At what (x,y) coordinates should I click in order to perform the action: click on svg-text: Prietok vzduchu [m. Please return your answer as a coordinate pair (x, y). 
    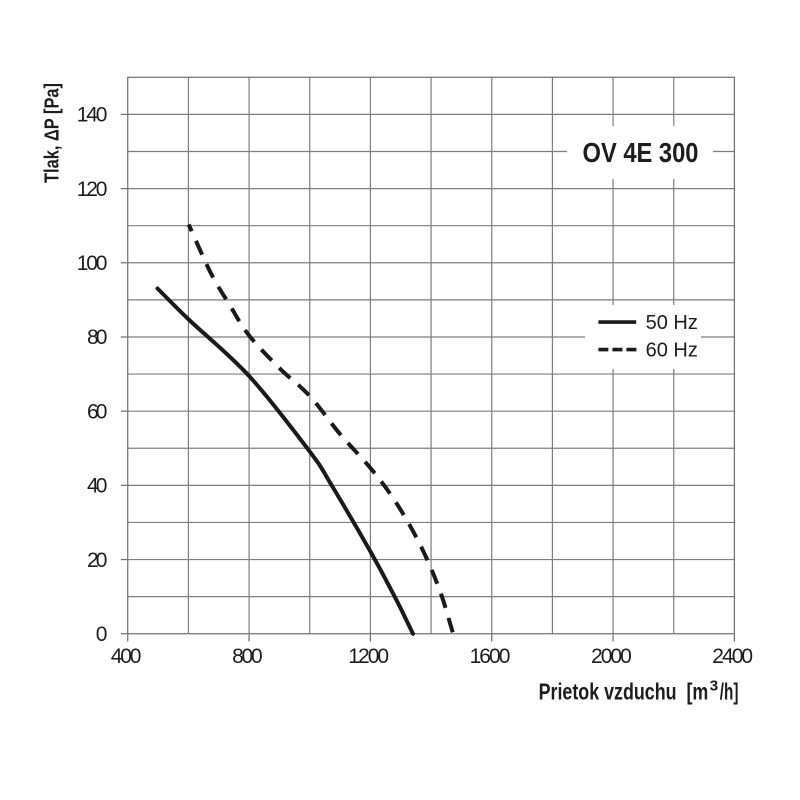
    Looking at the image, I should click on (624, 691).